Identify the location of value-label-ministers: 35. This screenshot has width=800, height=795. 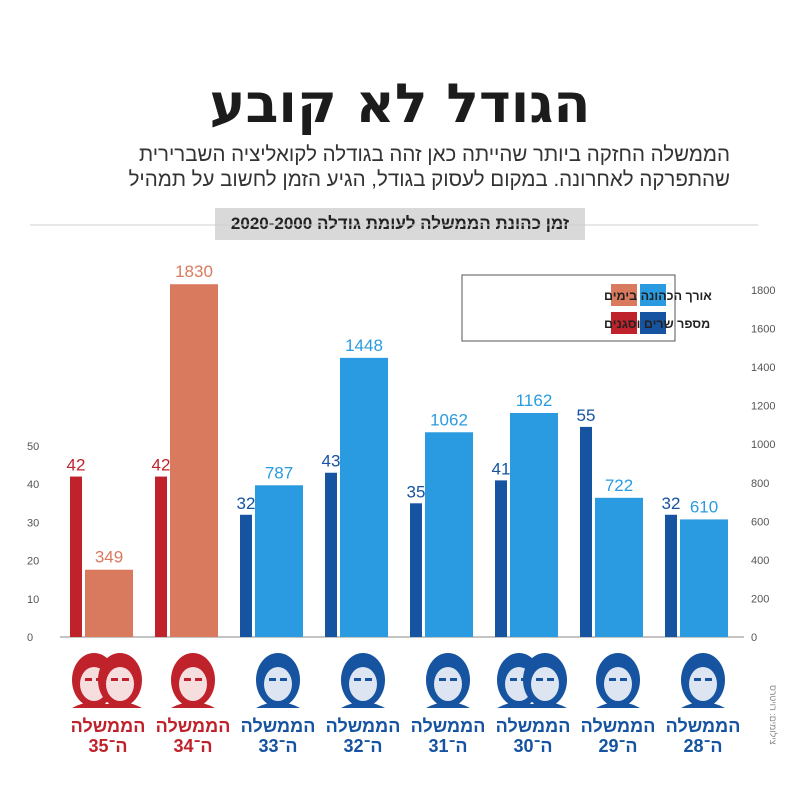
(416, 491).